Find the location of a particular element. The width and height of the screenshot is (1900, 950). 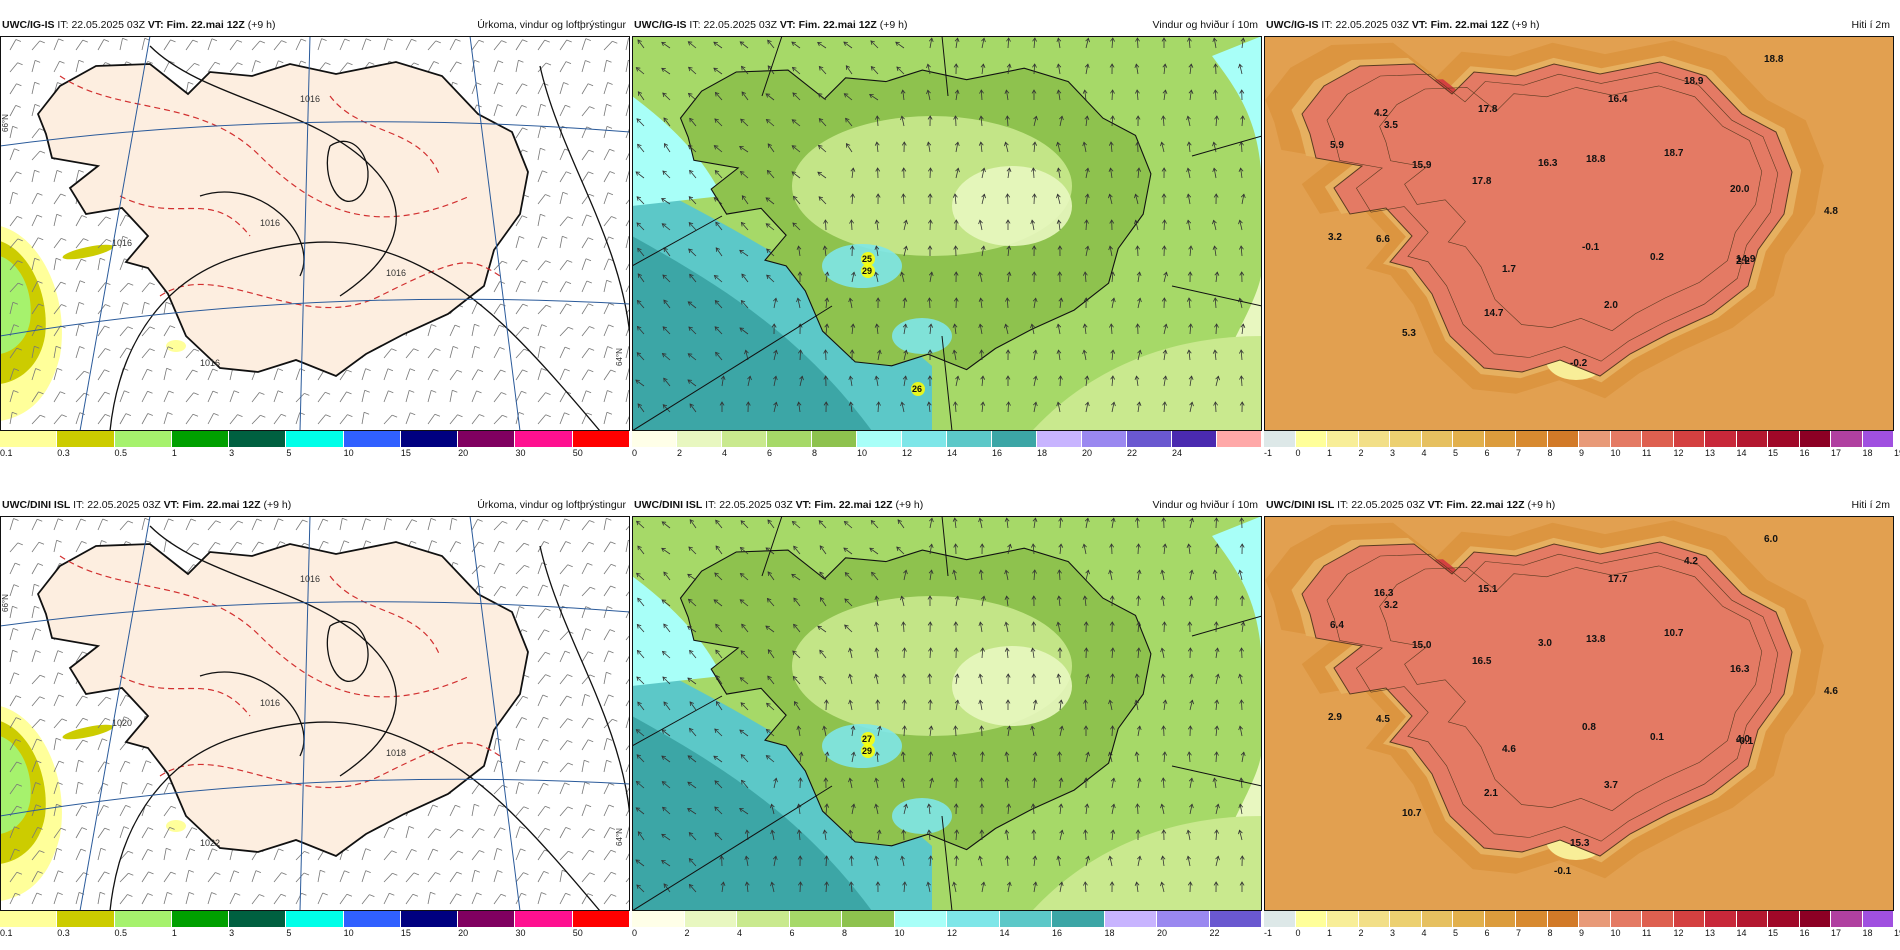

gust-label: 26 is located at coordinates (918, 389).